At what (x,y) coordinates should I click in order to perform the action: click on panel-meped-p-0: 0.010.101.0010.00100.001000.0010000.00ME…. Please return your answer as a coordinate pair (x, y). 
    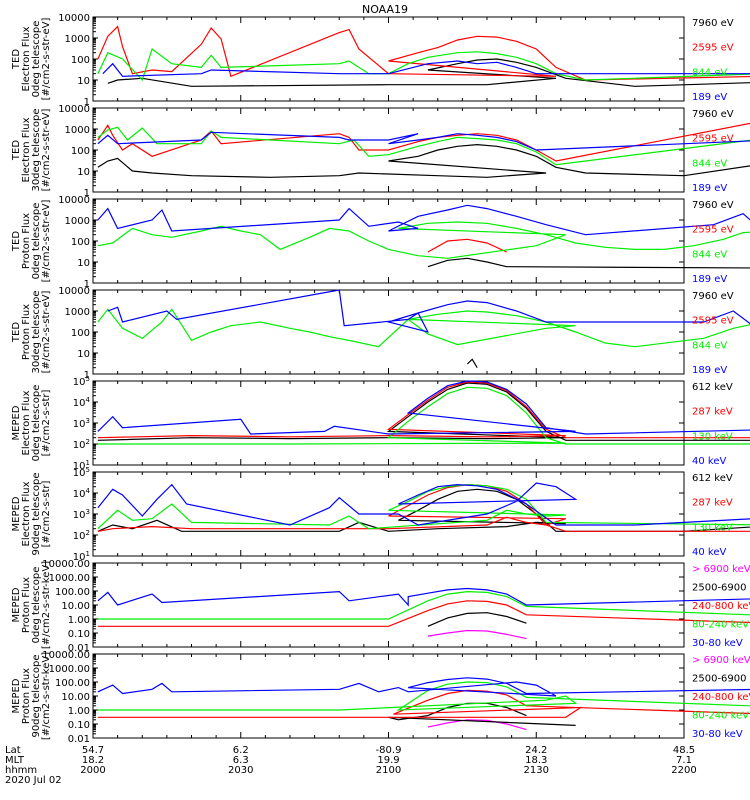
    Looking at the image, I should click on (380, 606).